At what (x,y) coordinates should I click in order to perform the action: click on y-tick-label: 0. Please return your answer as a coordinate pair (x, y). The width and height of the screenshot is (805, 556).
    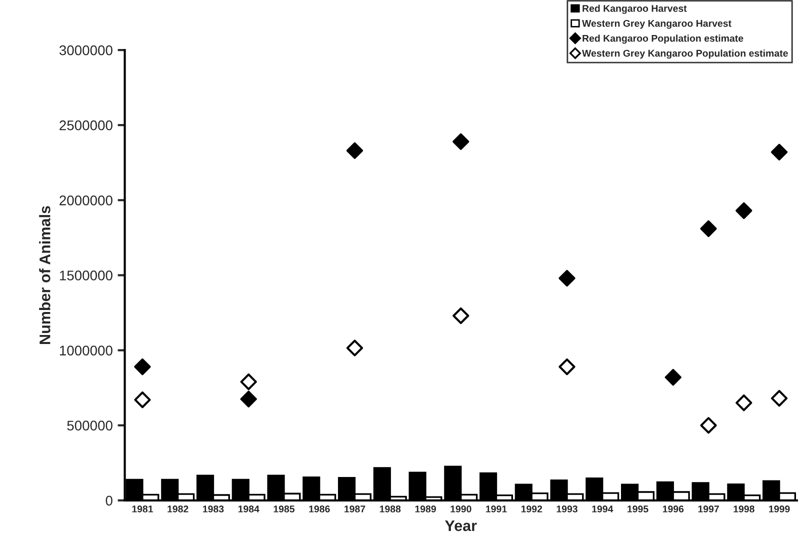
    Looking at the image, I should click on (109, 501).